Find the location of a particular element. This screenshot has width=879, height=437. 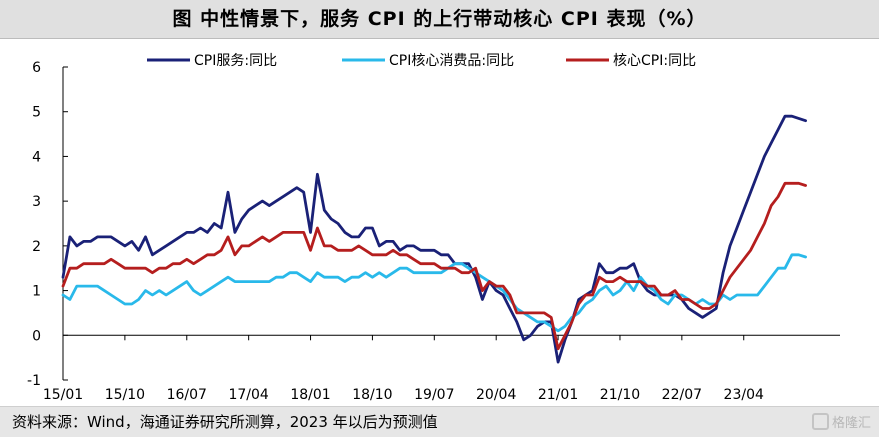

y-tick-label: -1 is located at coordinates (34, 381).